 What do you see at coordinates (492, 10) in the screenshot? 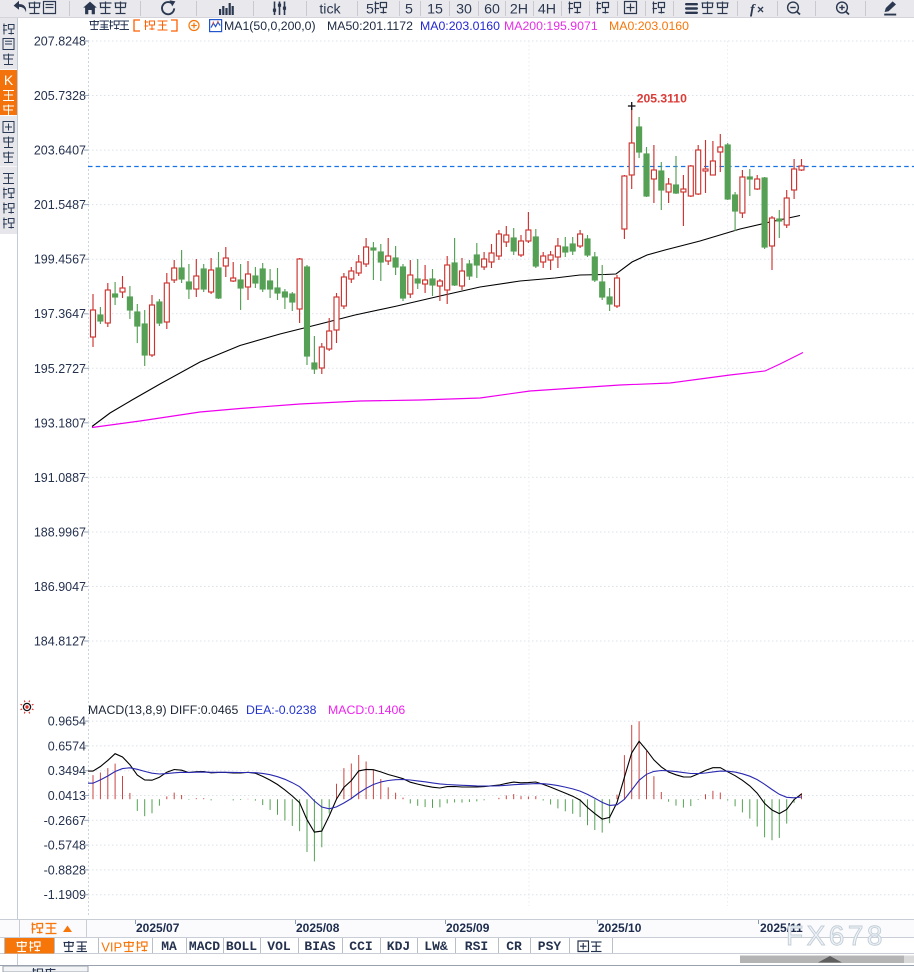
I see `svg-text: 60` at bounding box center [492, 10].